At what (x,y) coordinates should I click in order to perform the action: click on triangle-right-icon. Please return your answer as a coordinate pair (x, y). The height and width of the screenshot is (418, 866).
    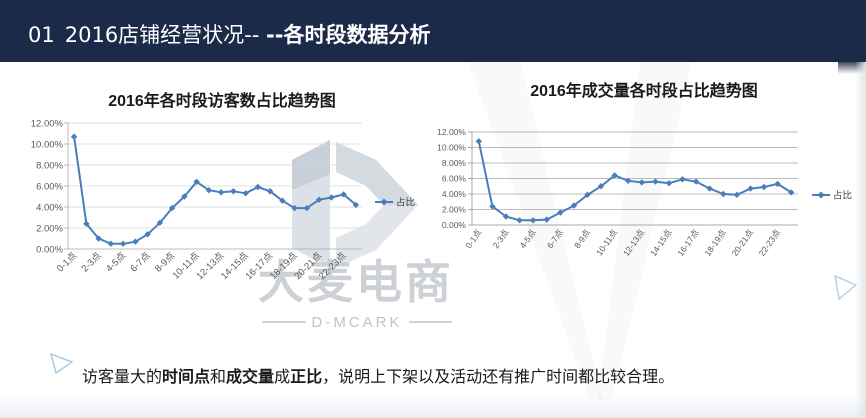
    Looking at the image, I should click on (846, 287).